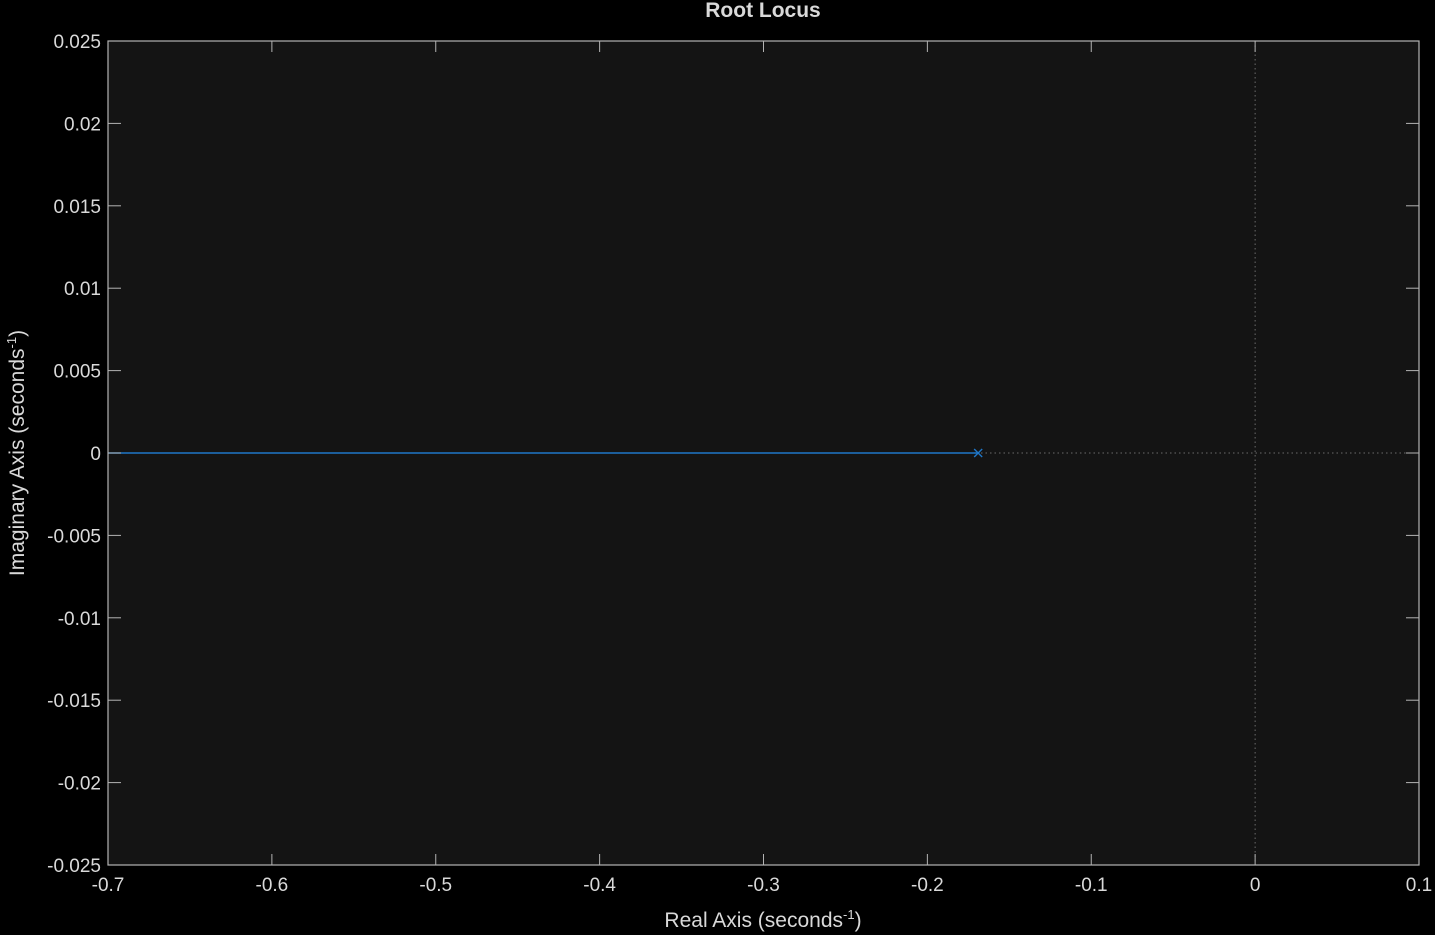  What do you see at coordinates (762, 919) in the screenshot?
I see `x-axis-label: Real Axis (seconds-1)` at bounding box center [762, 919].